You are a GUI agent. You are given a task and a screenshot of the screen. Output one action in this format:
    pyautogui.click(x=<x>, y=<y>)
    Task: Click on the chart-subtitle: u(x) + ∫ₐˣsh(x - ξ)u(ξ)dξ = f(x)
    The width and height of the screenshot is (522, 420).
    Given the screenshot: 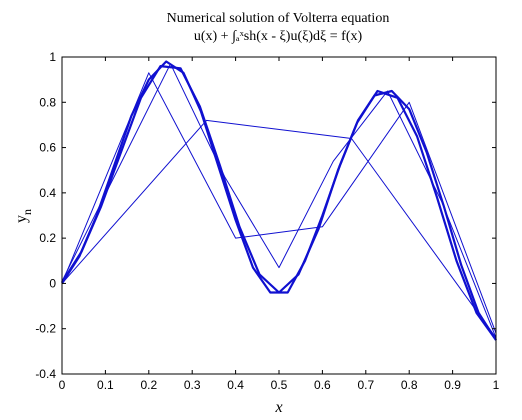 What is the action you would take?
    pyautogui.click(x=278, y=36)
    